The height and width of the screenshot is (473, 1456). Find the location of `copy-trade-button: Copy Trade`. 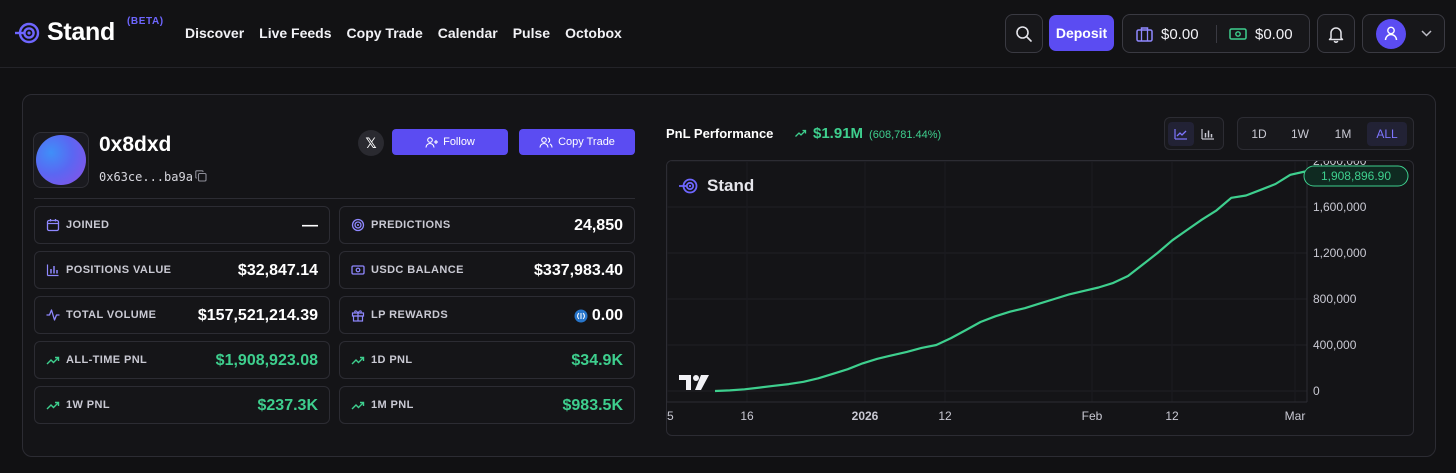

copy-trade-button: Copy Trade is located at coordinates (577, 142).